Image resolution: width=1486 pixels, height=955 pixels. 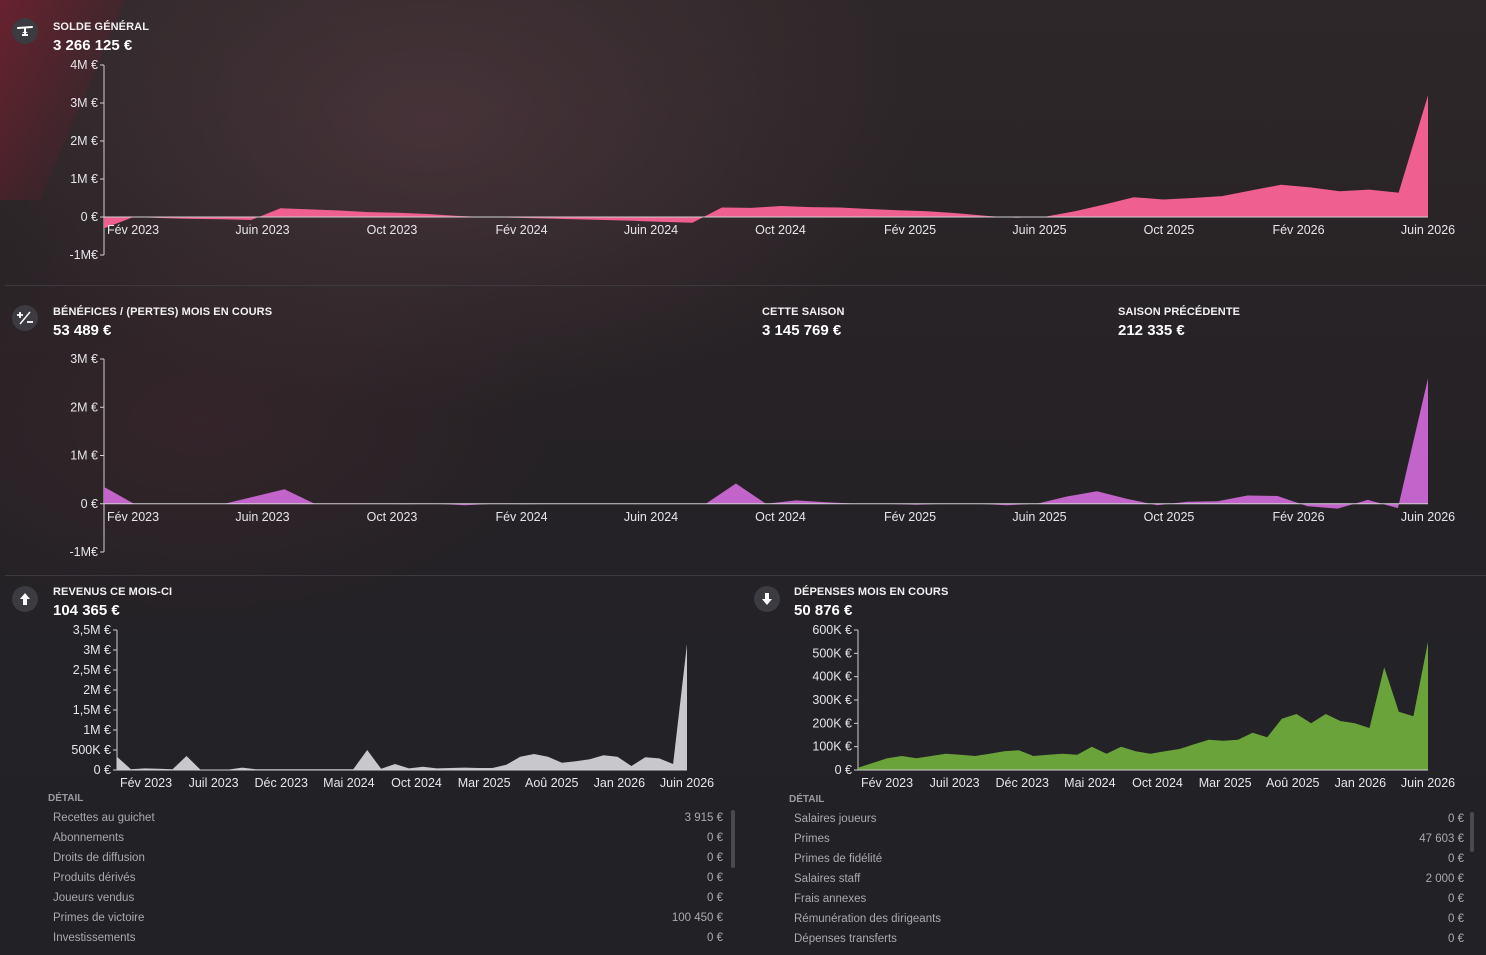 I want to click on list-item: Investissements 0 €, so click(x=388, y=938).